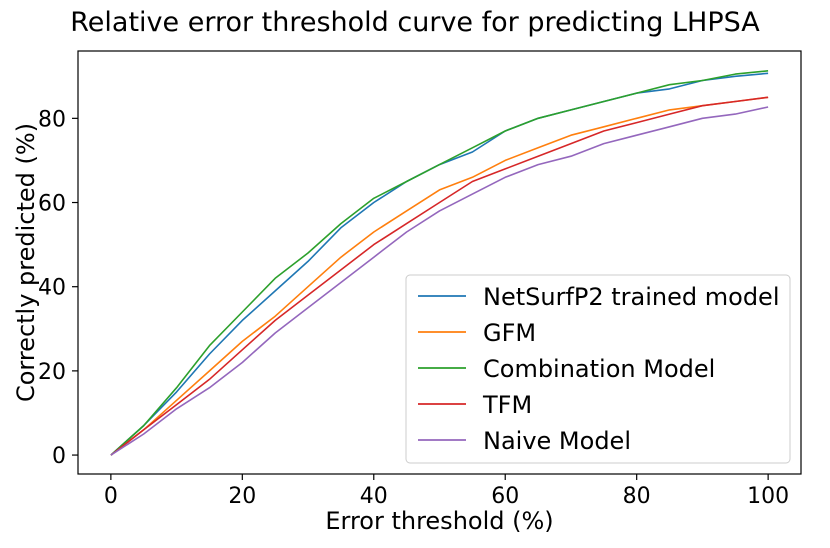 This screenshot has width=830, height=548. What do you see at coordinates (505, 496) in the screenshot?
I see `x-tick-label: 60` at bounding box center [505, 496].